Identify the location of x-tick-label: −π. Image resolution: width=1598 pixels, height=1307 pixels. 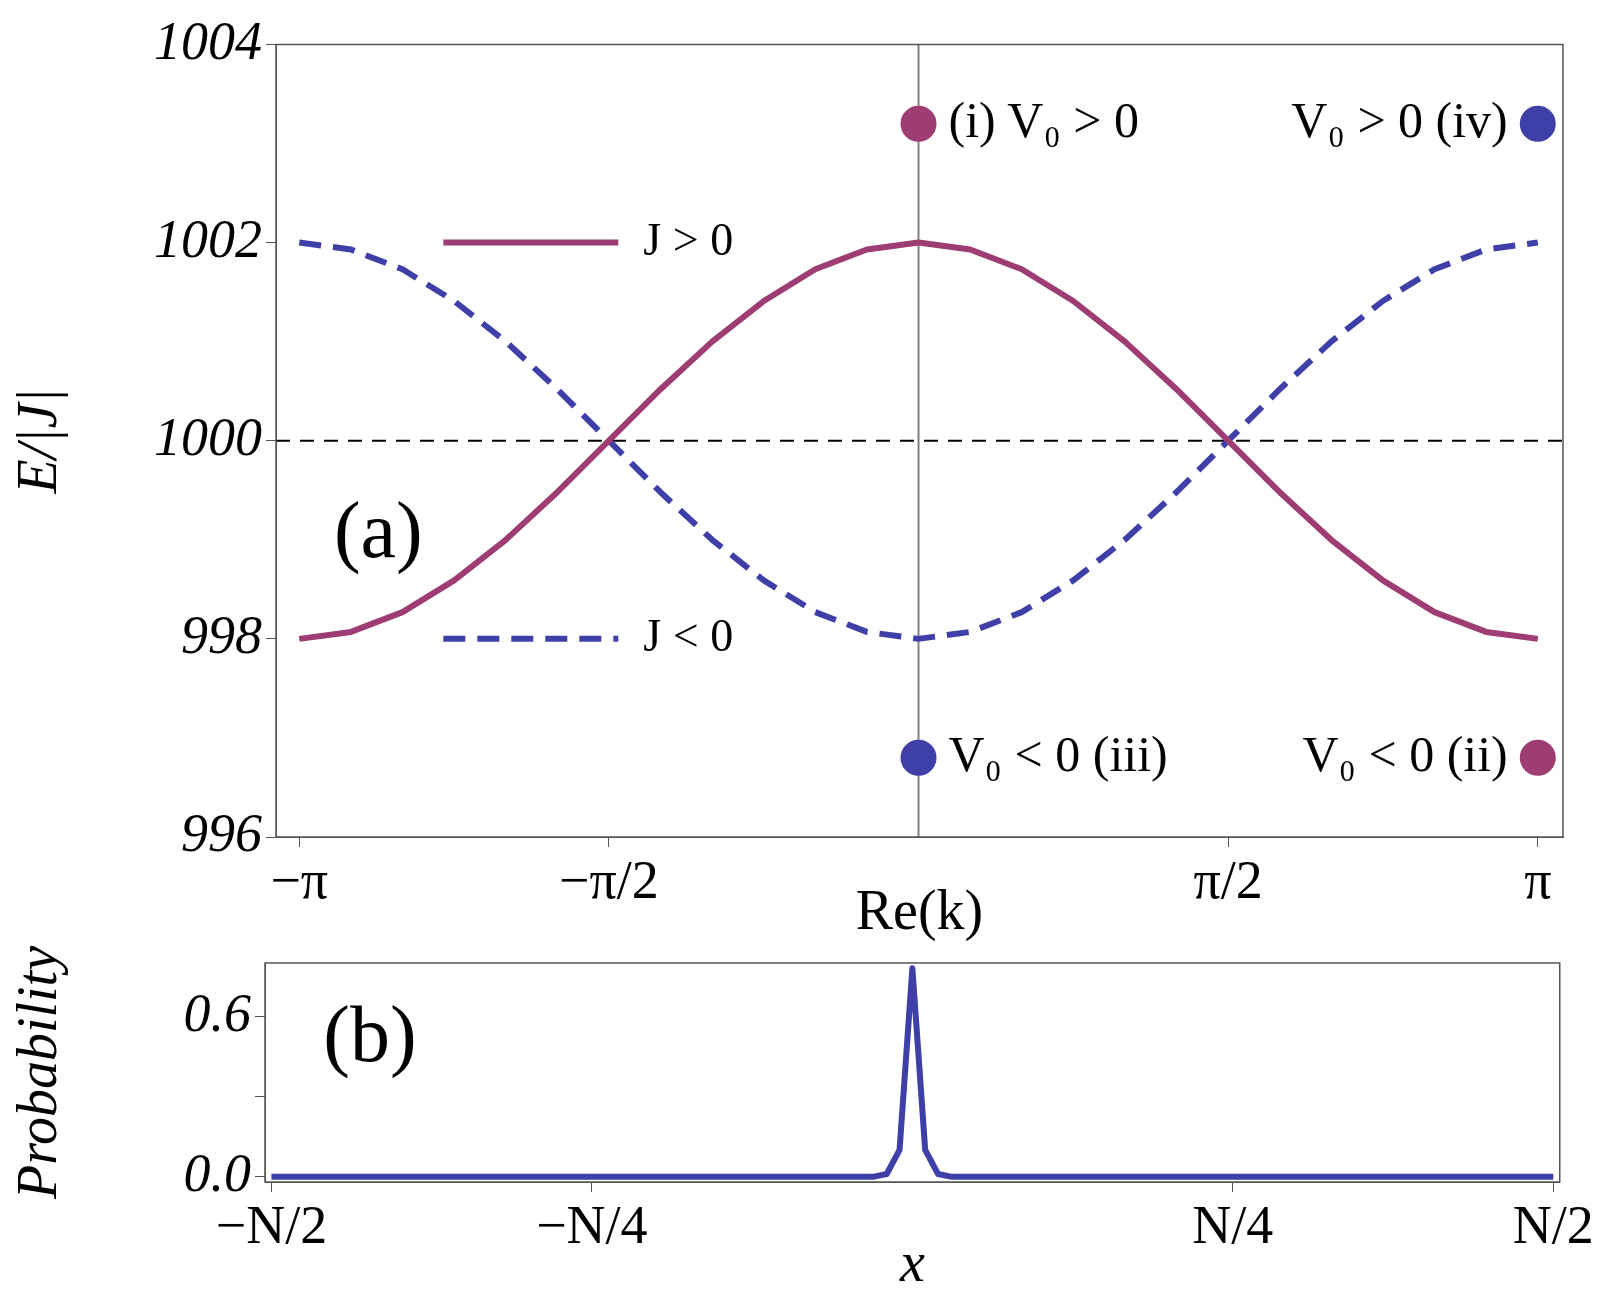
(299, 879).